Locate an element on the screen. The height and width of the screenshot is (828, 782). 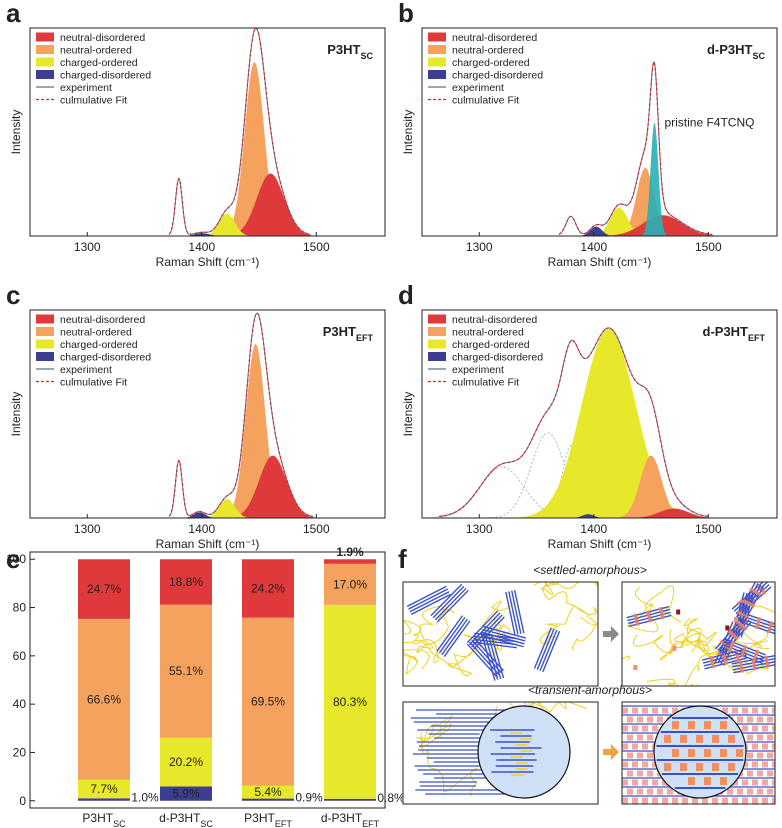
value-label: 5.9% is located at coordinates (186, 794).